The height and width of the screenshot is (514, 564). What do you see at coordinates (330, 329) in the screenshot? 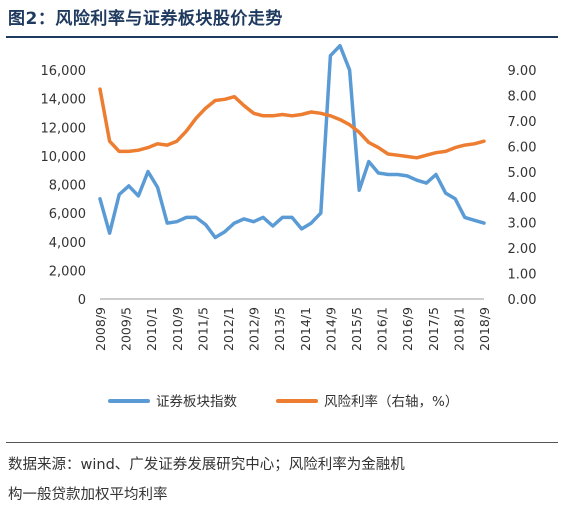
I see `x-axis-tick-label: 2014/9` at bounding box center [330, 329].